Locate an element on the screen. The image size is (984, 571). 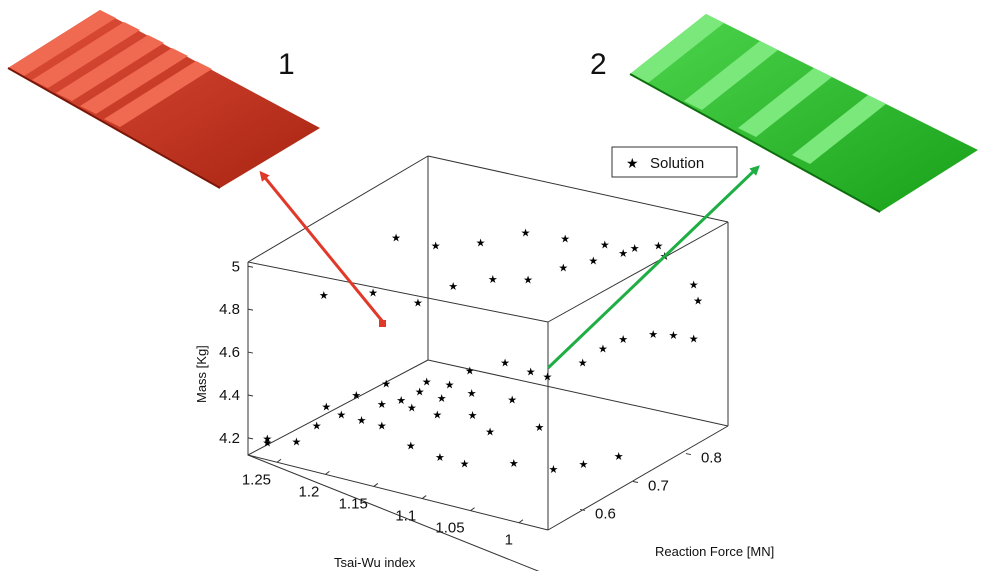
y-tick-label: 0.6 is located at coordinates (605, 513).